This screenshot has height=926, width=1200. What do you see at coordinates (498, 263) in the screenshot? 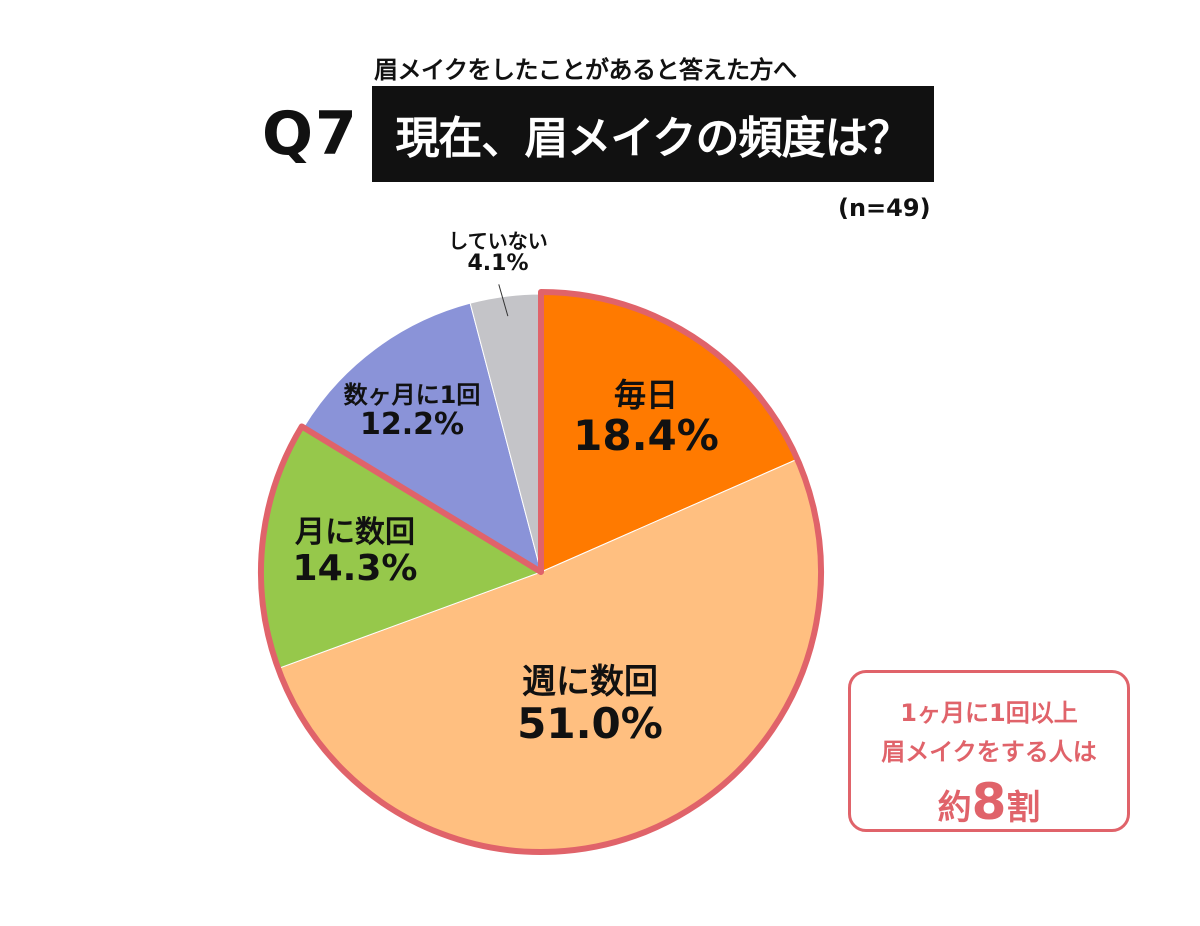
I see `slice-percent: 4.1%` at bounding box center [498, 263].